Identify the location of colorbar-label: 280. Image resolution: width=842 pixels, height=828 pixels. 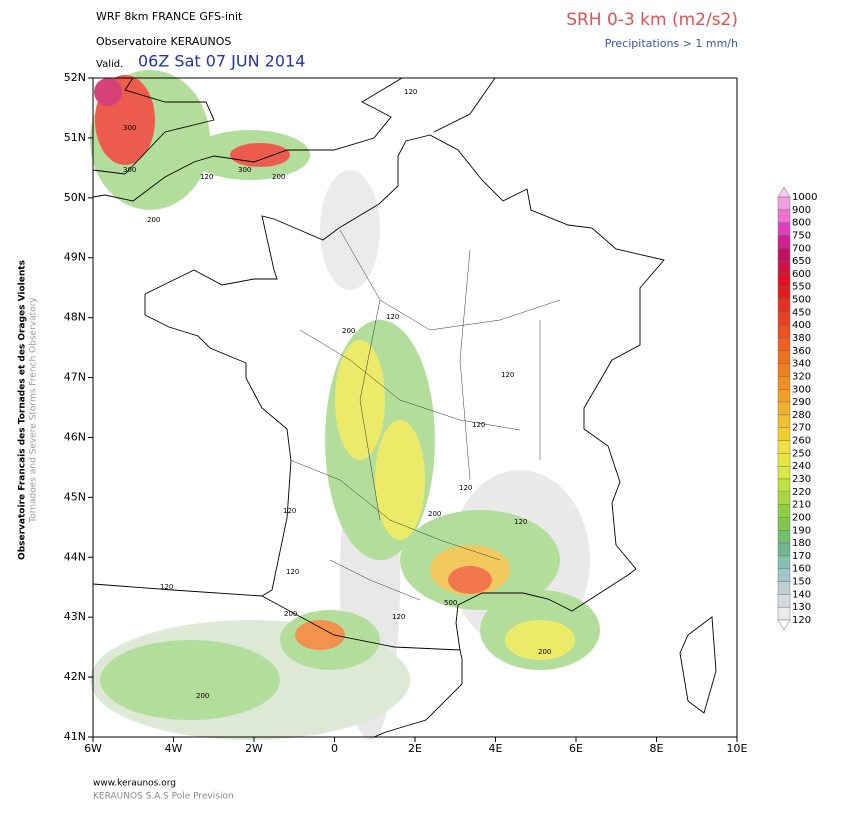
(801, 415).